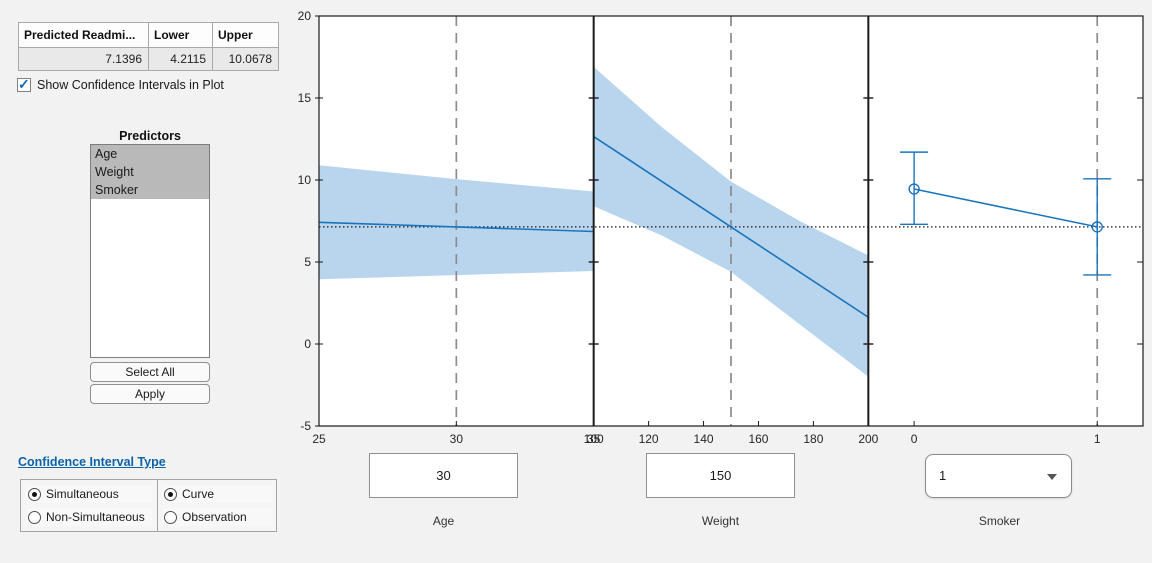 The height and width of the screenshot is (563, 1152). I want to click on y-tick-label: 15, so click(305, 98).